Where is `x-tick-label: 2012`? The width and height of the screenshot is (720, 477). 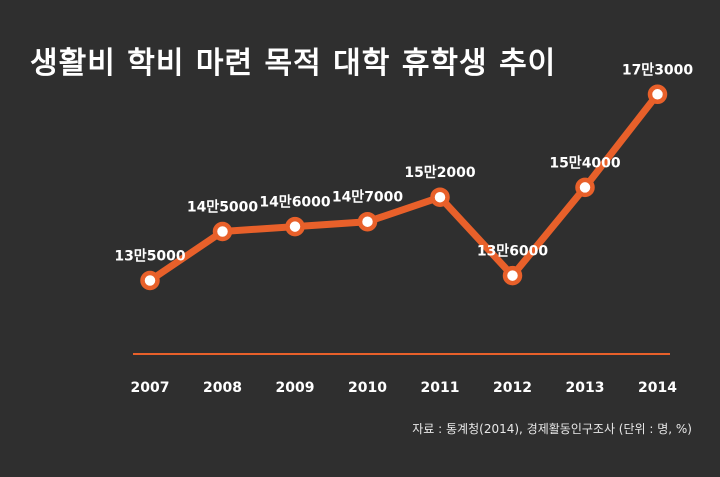
x-tick-label: 2012 is located at coordinates (512, 388).